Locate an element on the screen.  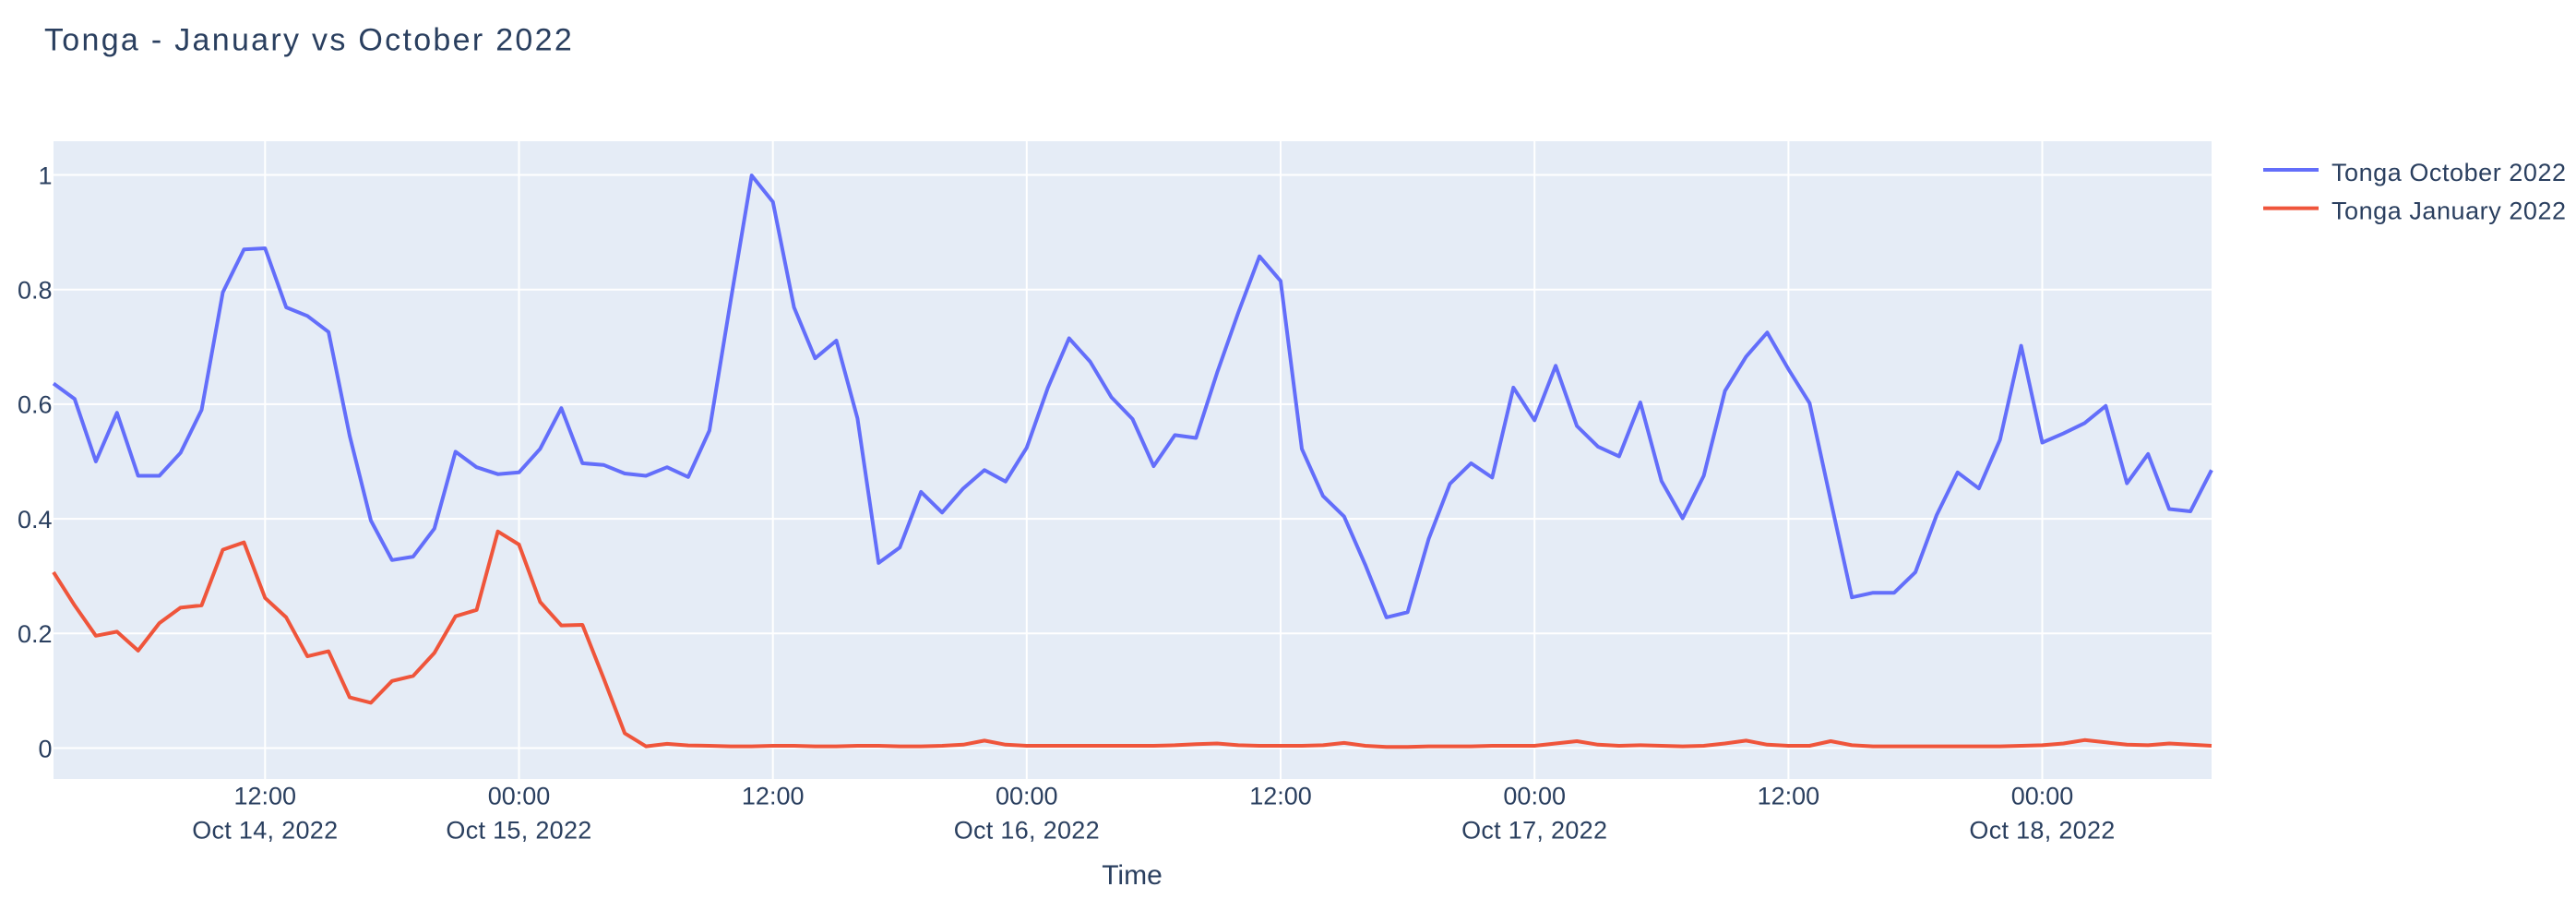
svg-text: 0.2 is located at coordinates (35, 634).